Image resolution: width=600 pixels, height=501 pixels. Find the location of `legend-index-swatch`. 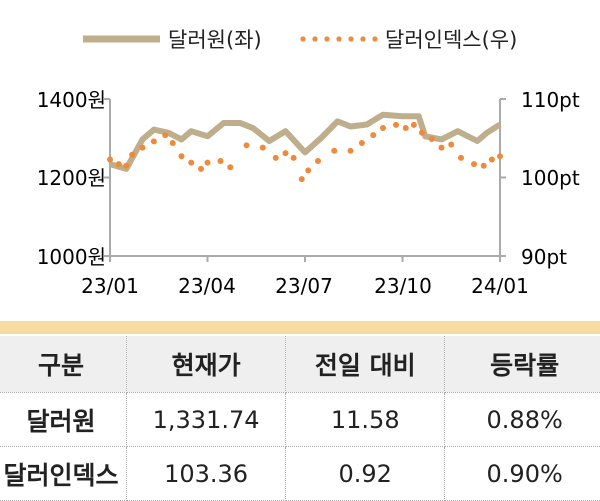

legend-index-swatch is located at coordinates (339, 39).